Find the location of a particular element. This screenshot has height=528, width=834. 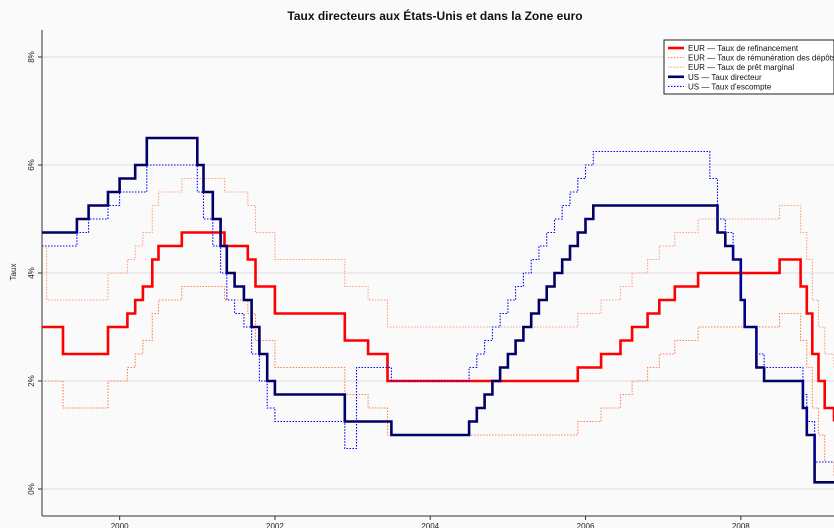

y-tick-label: 0% is located at coordinates (31, 489).